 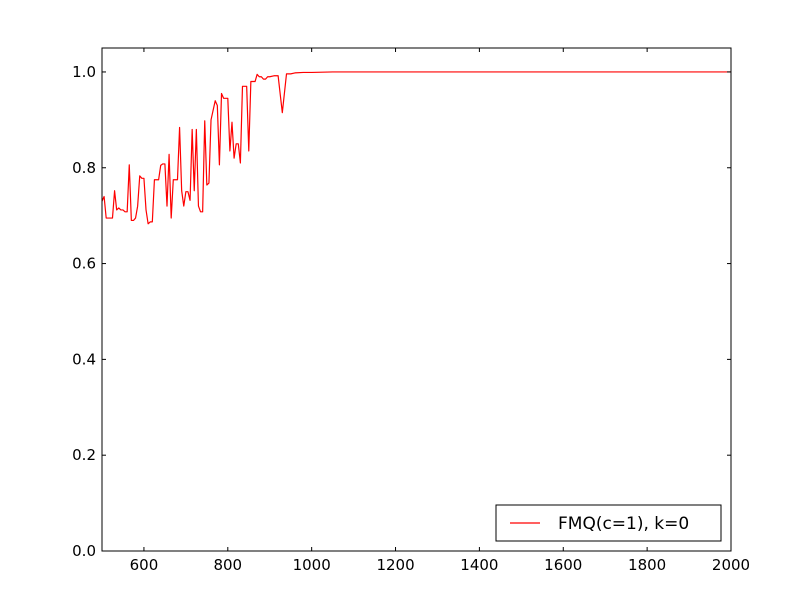 I want to click on x-tick-label: 2000, so click(x=731, y=565).